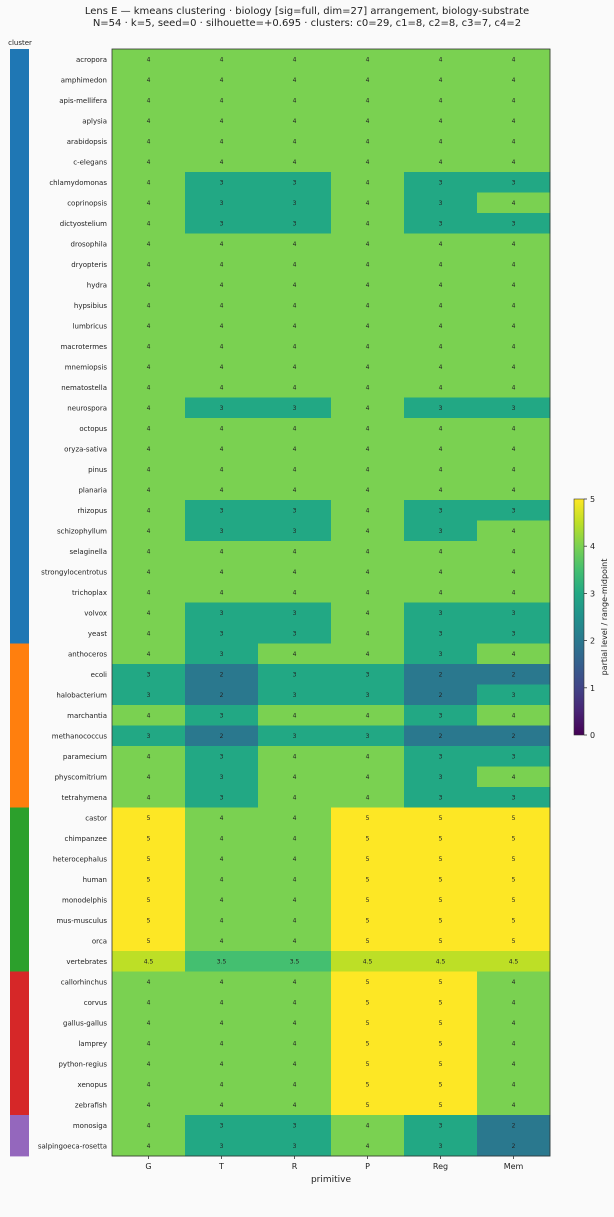  Describe the element at coordinates (514, 736) in the screenshot. I see `cell-value-label: 2` at that location.